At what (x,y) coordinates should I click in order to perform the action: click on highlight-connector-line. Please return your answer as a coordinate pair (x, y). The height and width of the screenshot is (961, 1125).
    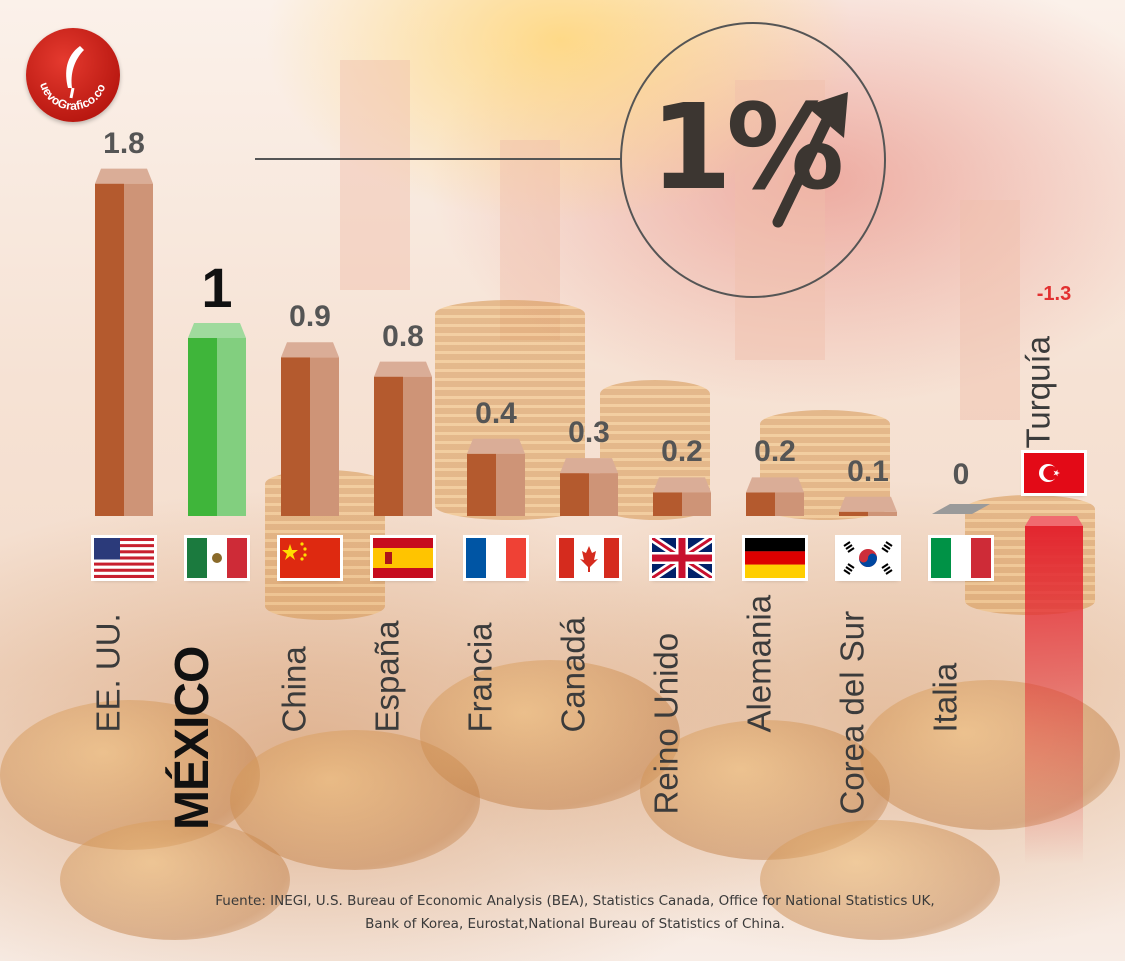
    Looking at the image, I should click on (438, 159).